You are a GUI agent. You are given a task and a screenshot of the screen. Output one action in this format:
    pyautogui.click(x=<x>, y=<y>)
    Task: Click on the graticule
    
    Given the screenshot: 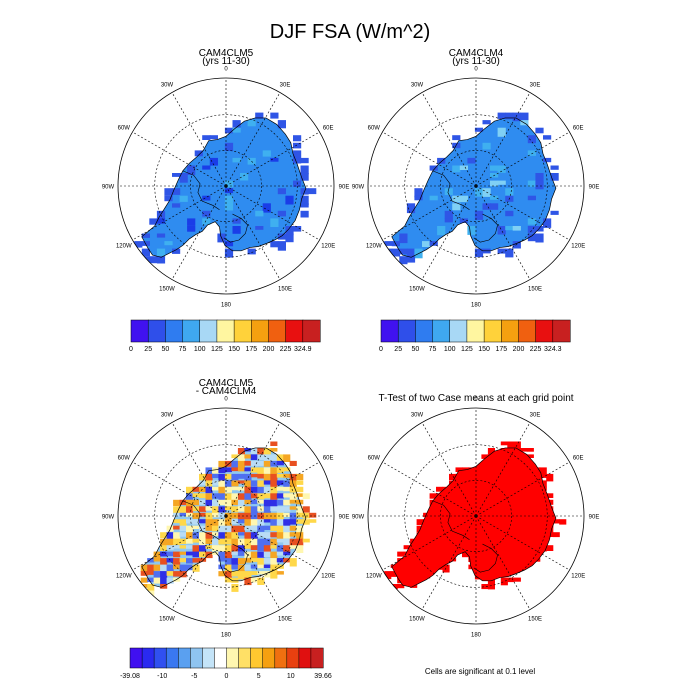 What is the action you would take?
    pyautogui.click(x=226, y=516)
    